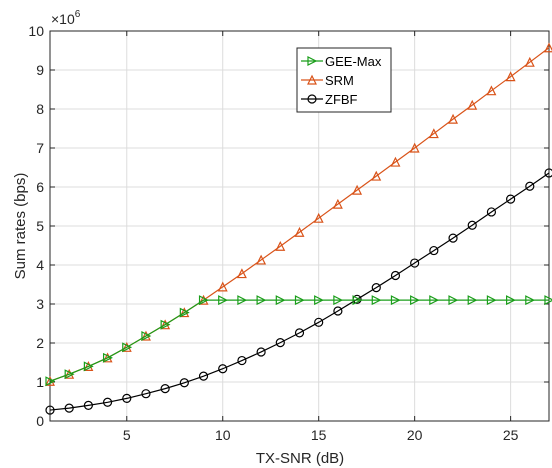  I want to click on legend: GEE-Max SRM ZFBF, so click(344, 80).